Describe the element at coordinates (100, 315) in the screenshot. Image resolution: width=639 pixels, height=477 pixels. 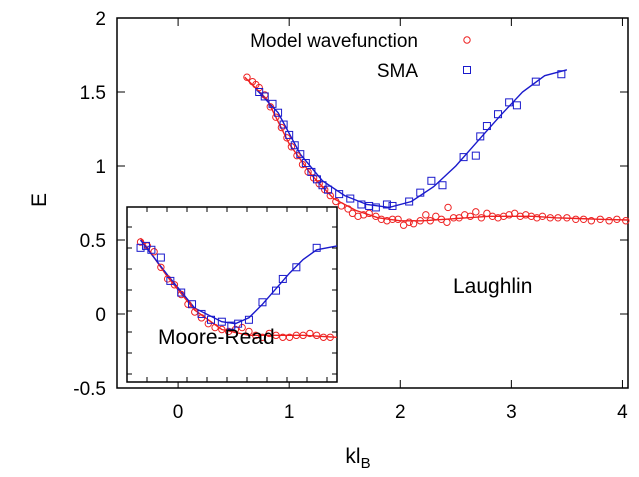
I see `y-tick-label: 0` at that location.